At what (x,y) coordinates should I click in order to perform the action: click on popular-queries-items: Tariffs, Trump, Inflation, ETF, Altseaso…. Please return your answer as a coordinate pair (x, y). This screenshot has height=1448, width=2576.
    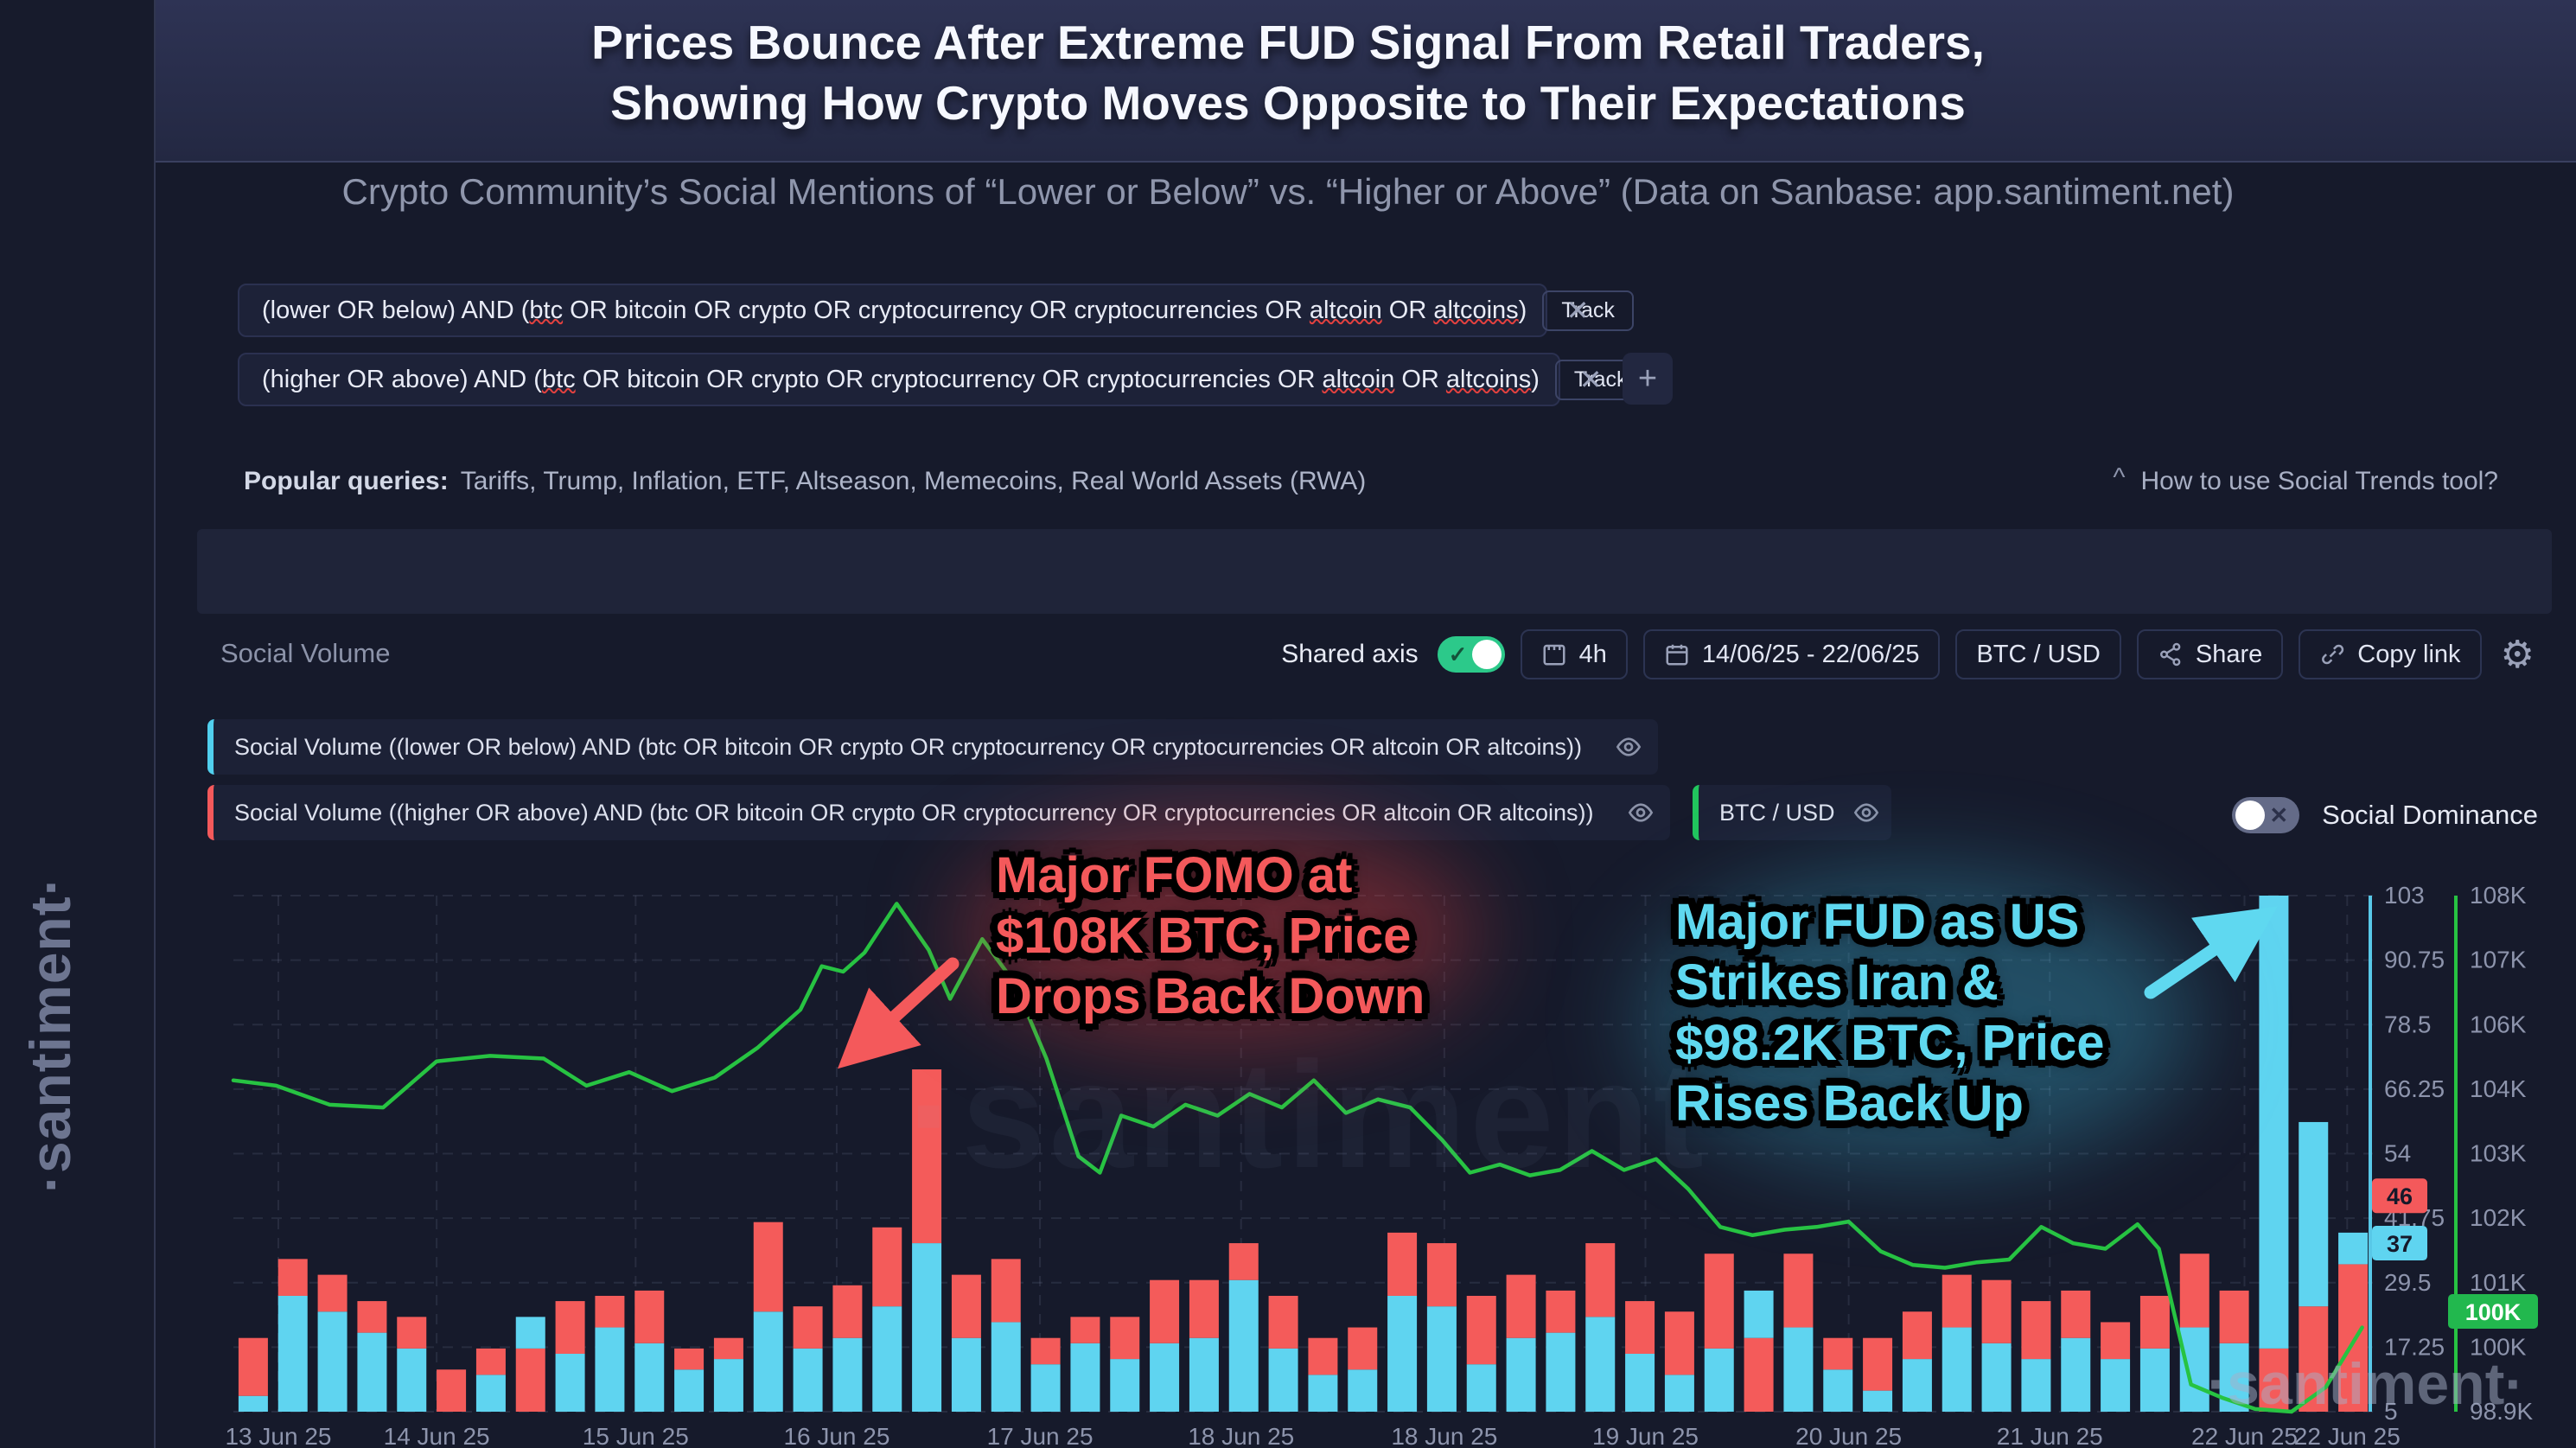
    Looking at the image, I should click on (913, 481).